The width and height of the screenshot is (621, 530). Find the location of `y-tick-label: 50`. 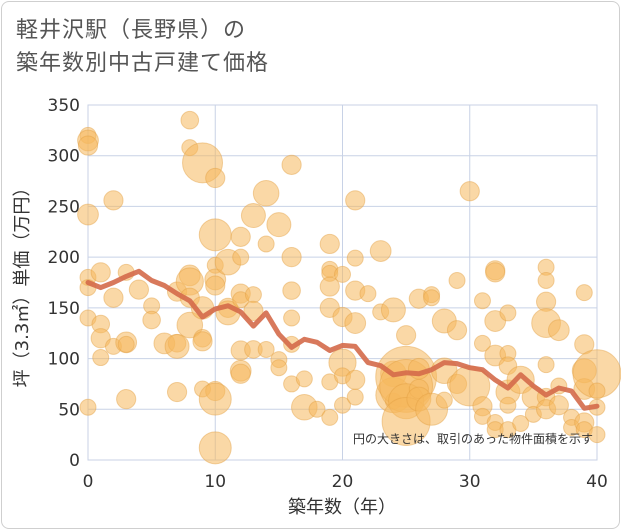

y-tick-label: 50 is located at coordinates (69, 410).